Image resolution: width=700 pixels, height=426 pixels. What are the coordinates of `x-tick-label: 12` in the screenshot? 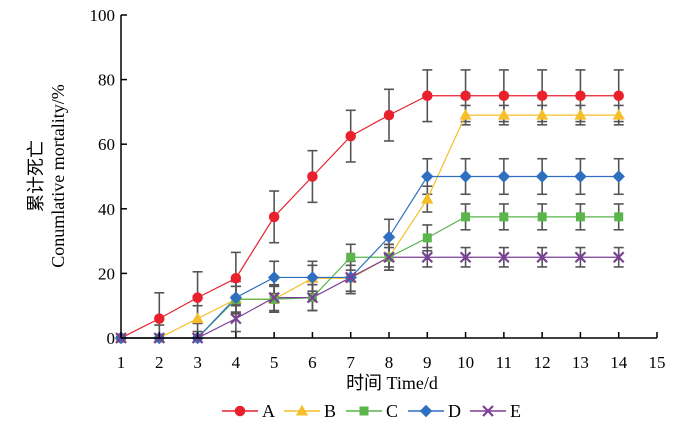 It's located at (542, 362).